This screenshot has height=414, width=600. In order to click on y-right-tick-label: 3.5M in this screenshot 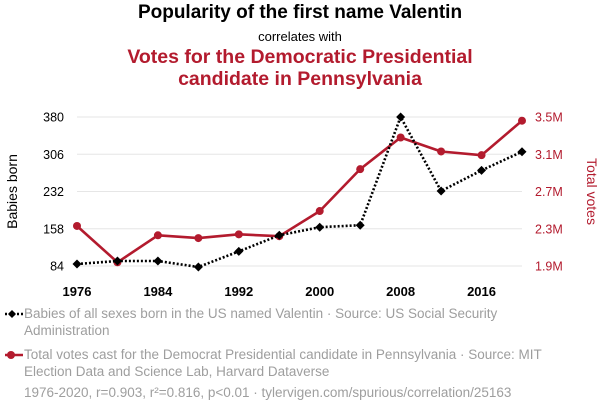, I will do `click(549, 118)`.